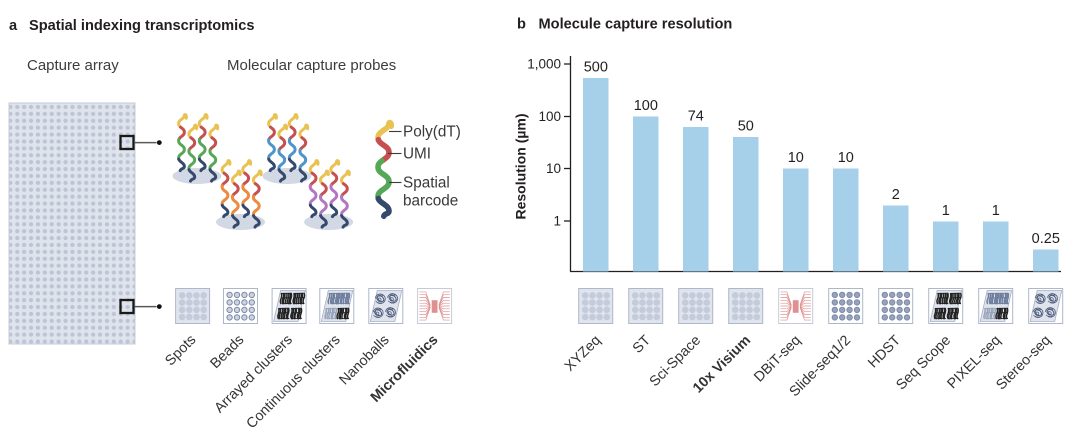 The height and width of the screenshot is (441, 1080). Describe the element at coordinates (521, 166) in the screenshot. I see `svg-text: Resolution (µm)` at that location.